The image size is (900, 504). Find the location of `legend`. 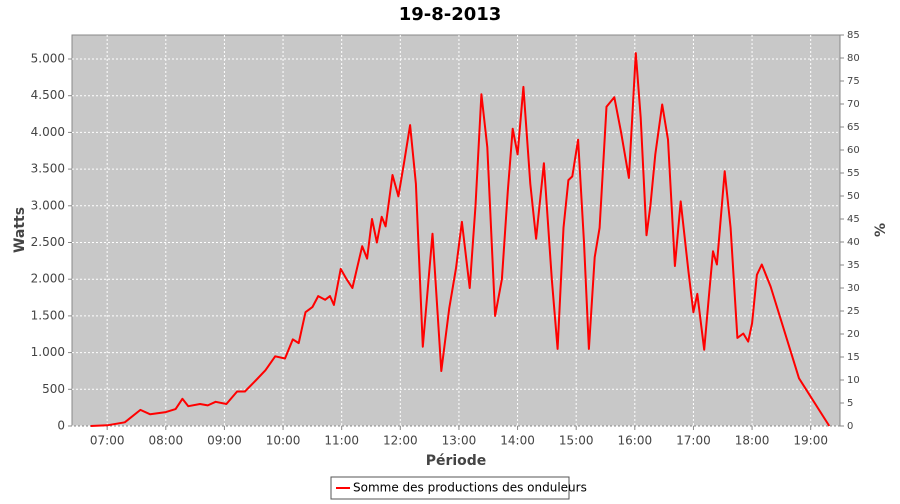

legend is located at coordinates (450, 488).